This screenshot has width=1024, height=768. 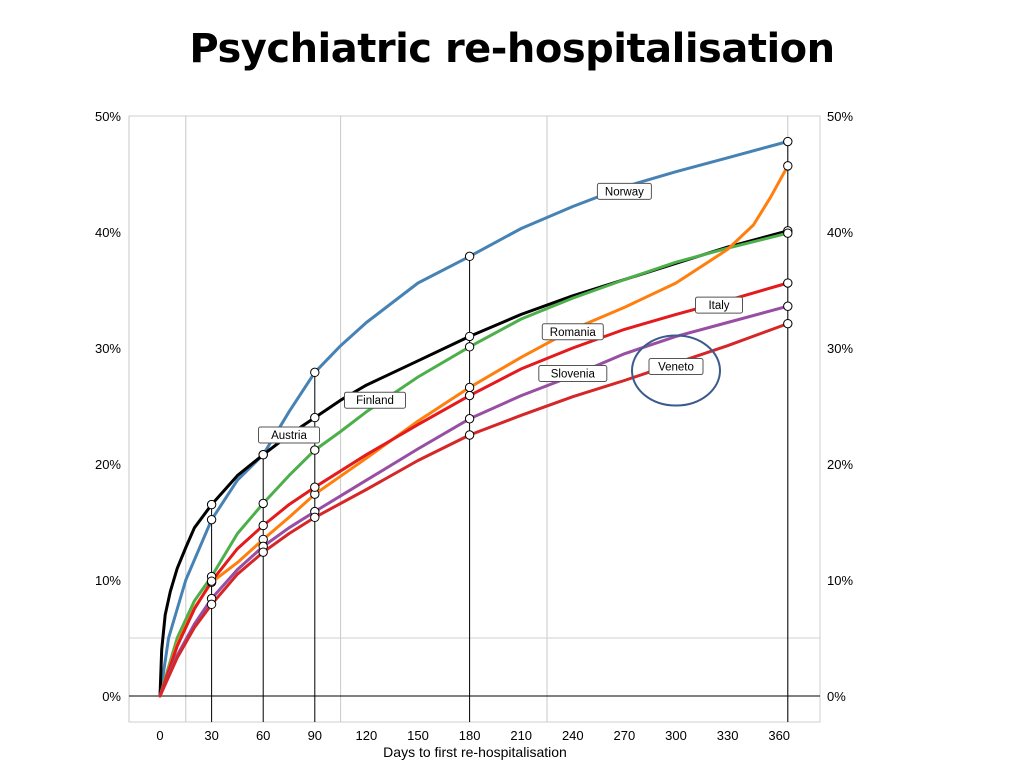 I want to click on series-label-veneto: Veneto, so click(x=676, y=367).